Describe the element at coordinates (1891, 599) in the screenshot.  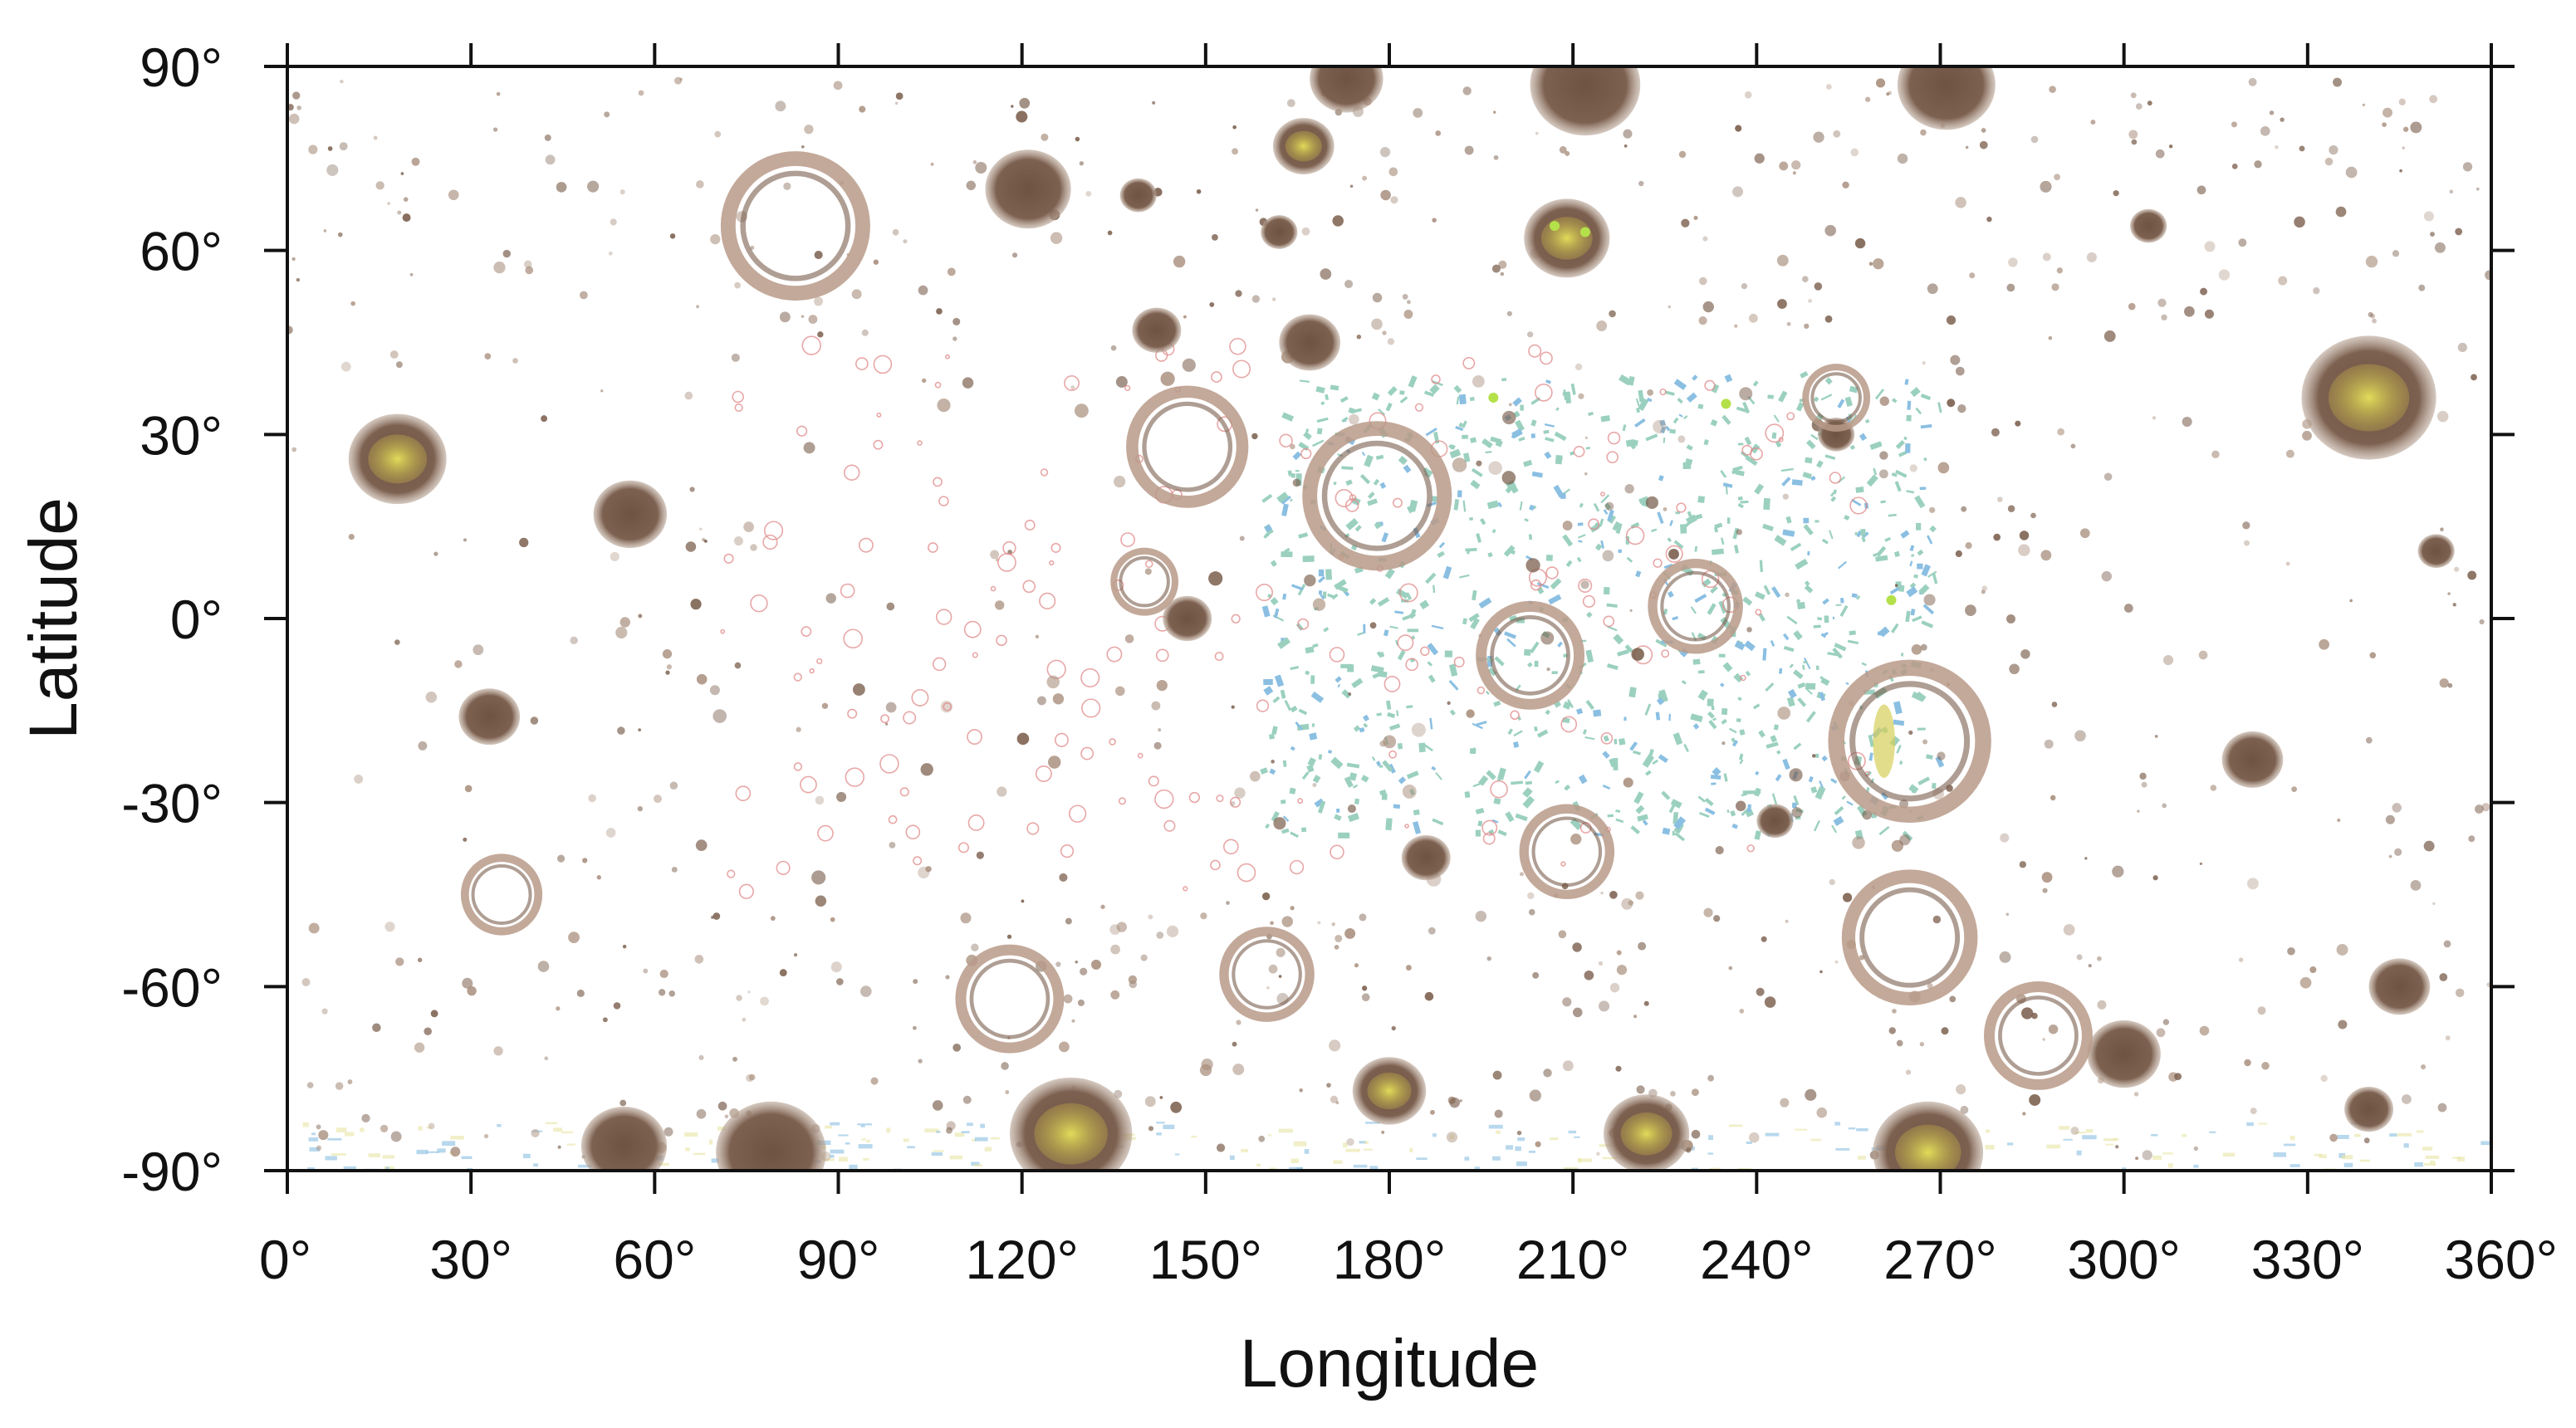
I see `bright-spot` at that location.